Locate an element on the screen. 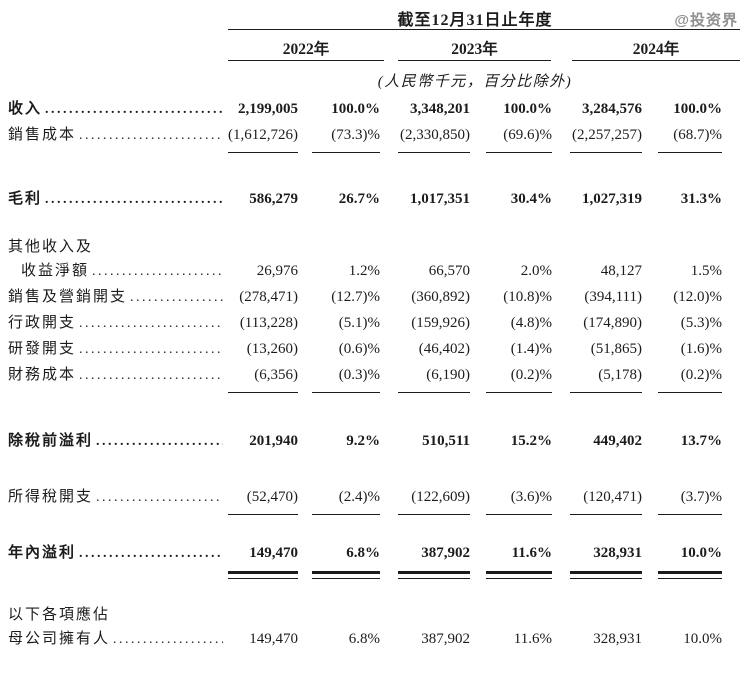  amount-cell: (13,260) is located at coordinates (272, 349).